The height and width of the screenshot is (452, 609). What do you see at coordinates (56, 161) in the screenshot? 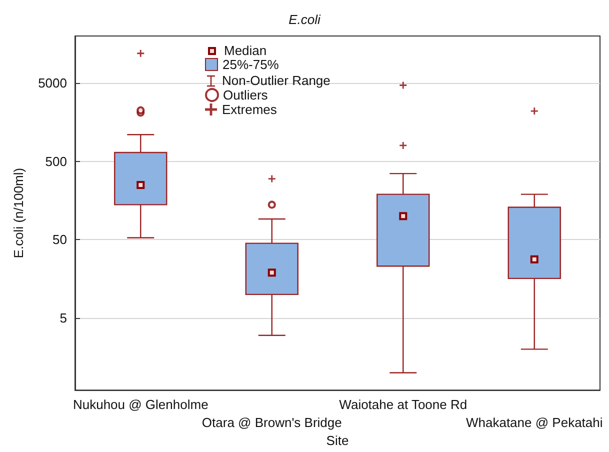
I see `y-tick-label: 500` at bounding box center [56, 161].